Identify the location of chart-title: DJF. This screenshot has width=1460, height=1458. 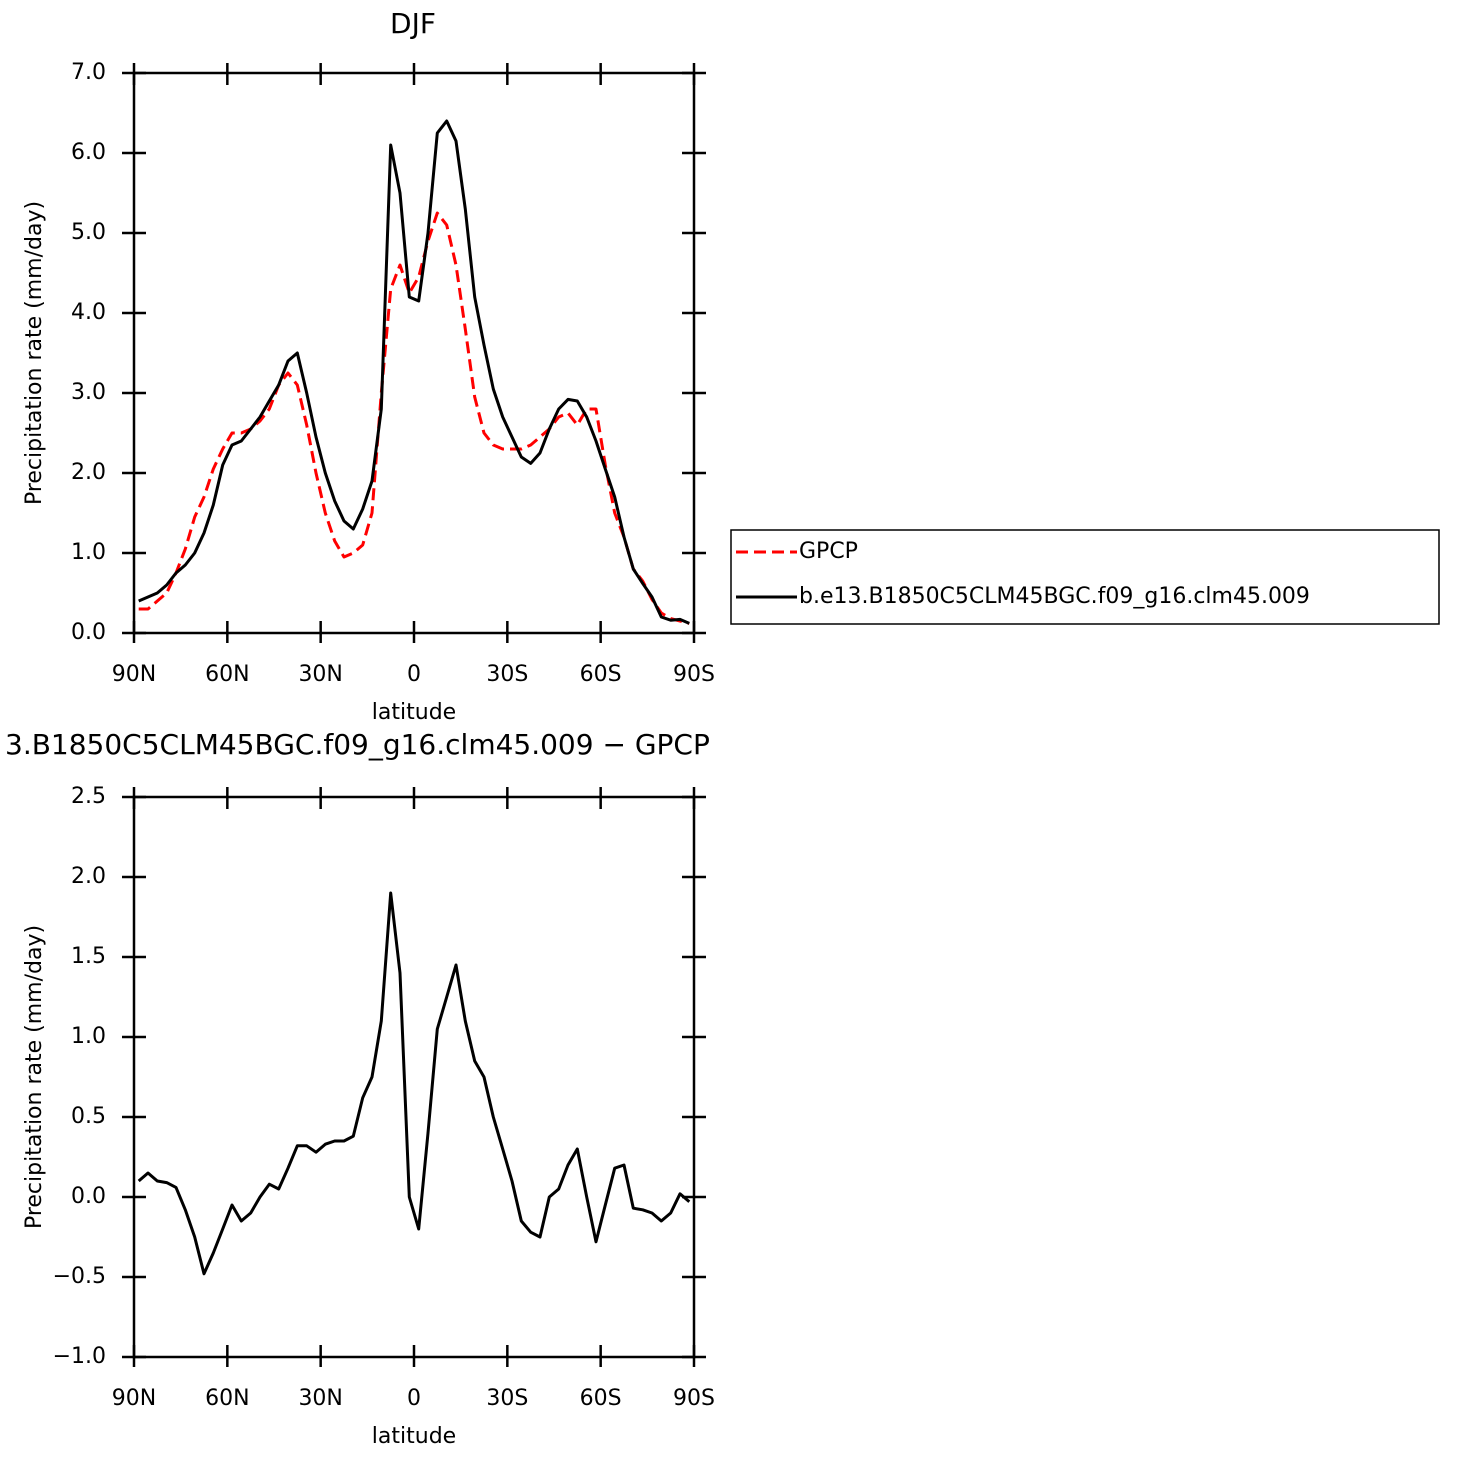
(413, 23).